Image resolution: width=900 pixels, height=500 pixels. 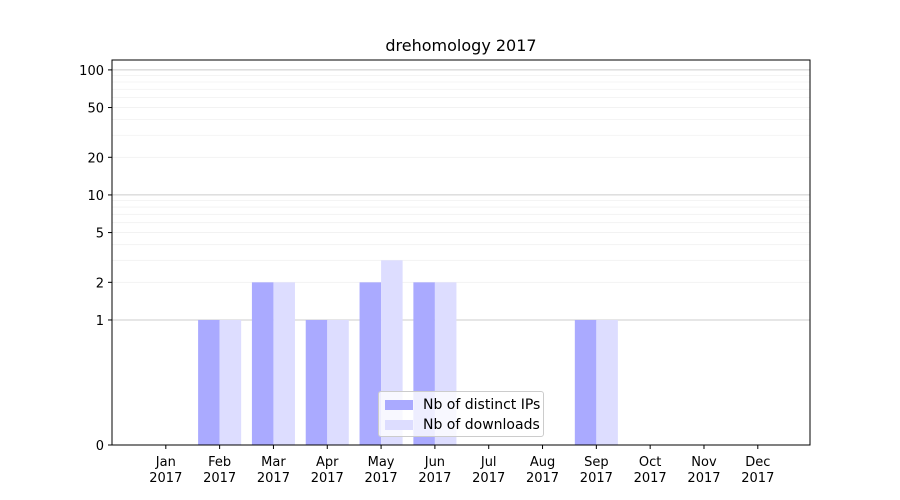 I want to click on x-tick-label: May 2017, so click(x=381, y=470).